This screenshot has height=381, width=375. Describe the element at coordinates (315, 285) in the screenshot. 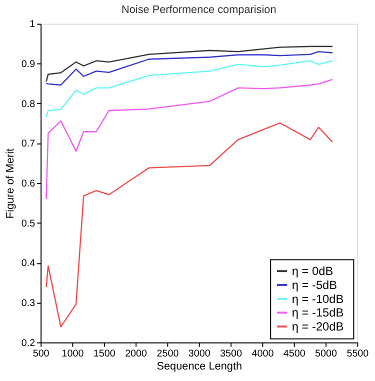

I see `legend-label: η = -5dB` at that location.